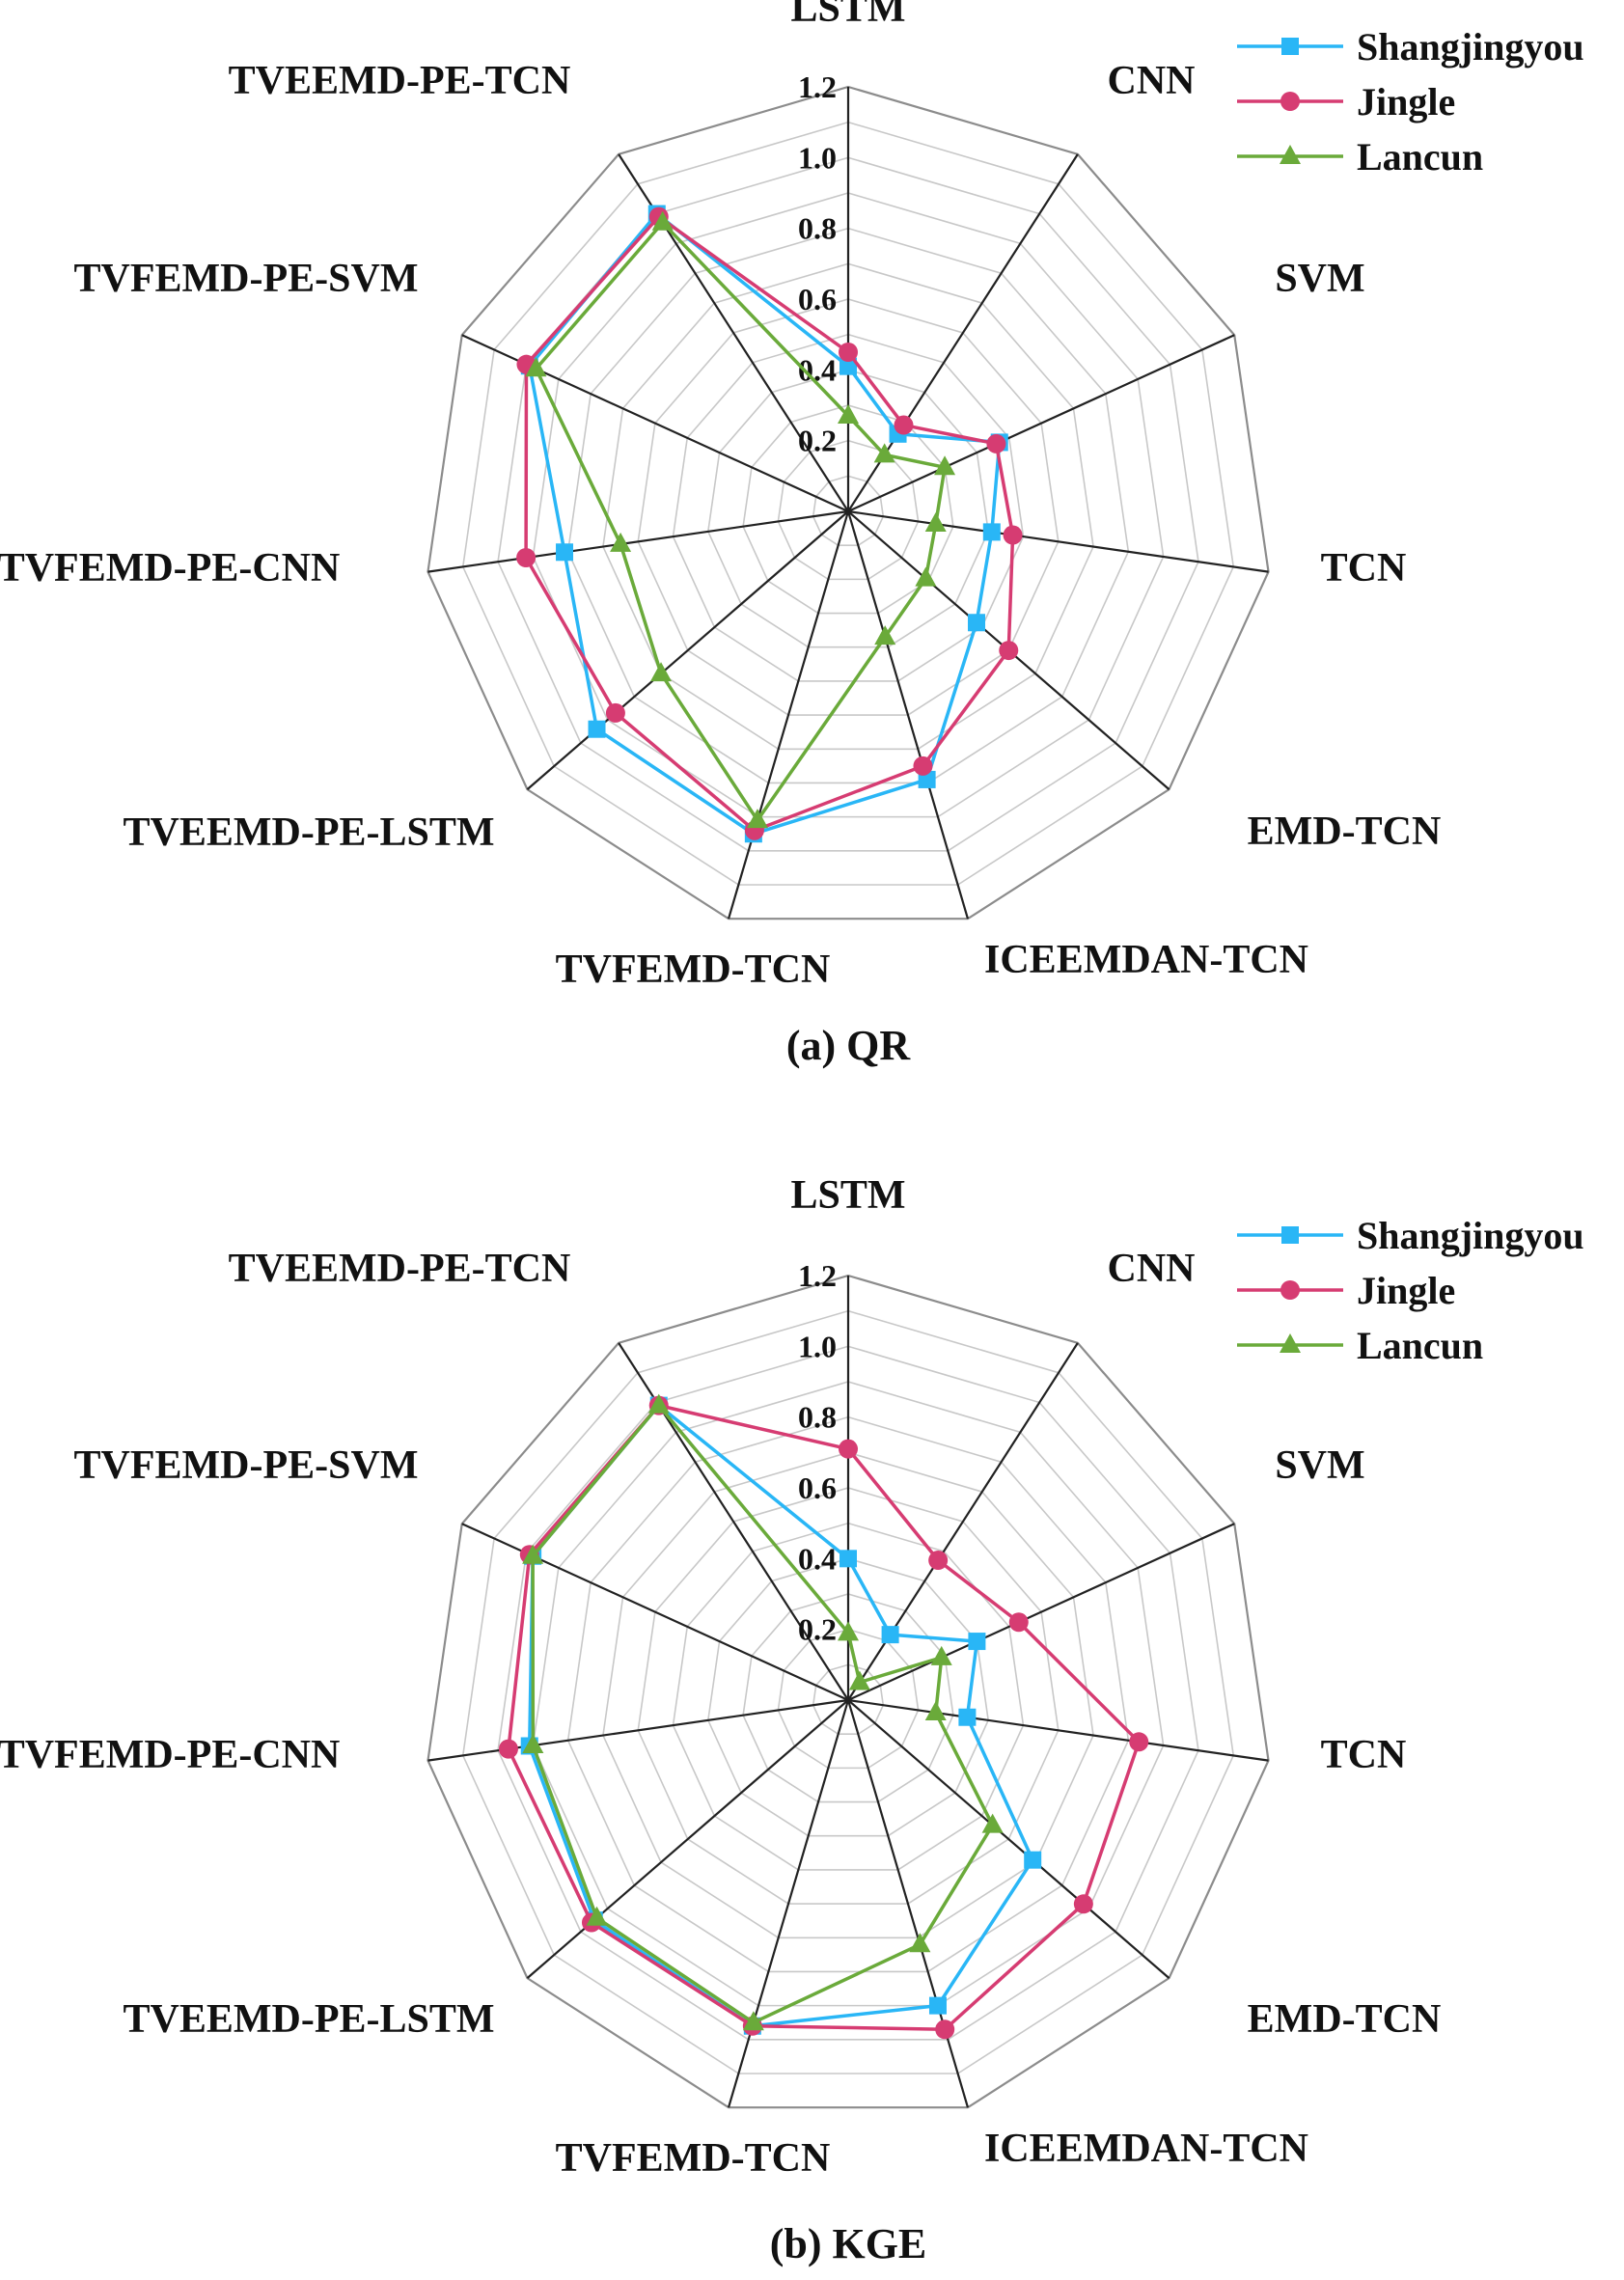 The height and width of the screenshot is (2280, 1624). Describe the element at coordinates (1406, 102) in the screenshot. I see `legend-label: Jingle` at that location.